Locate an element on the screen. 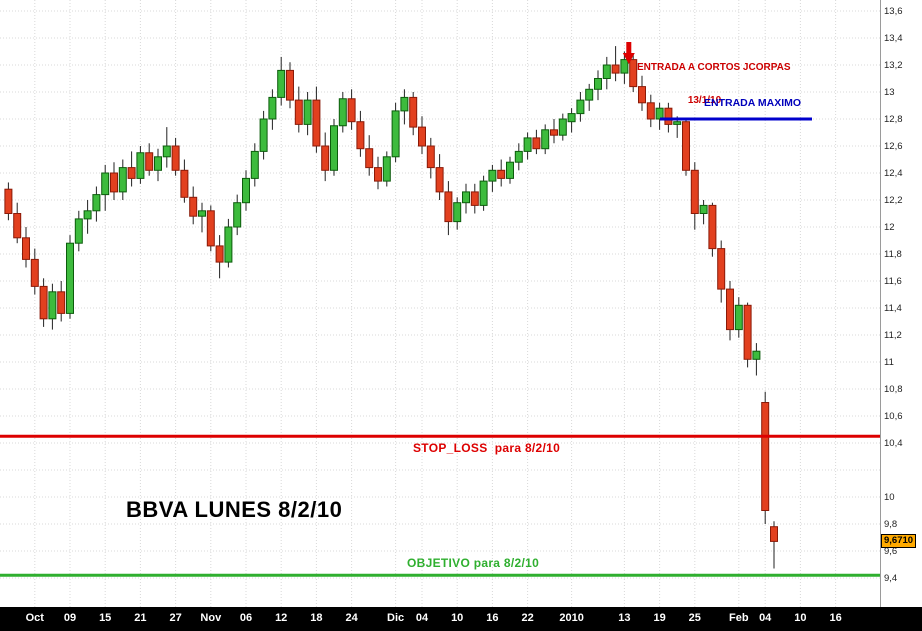 This screenshot has width=922, height=631. price-axis-label: 13,2 is located at coordinates (893, 65).